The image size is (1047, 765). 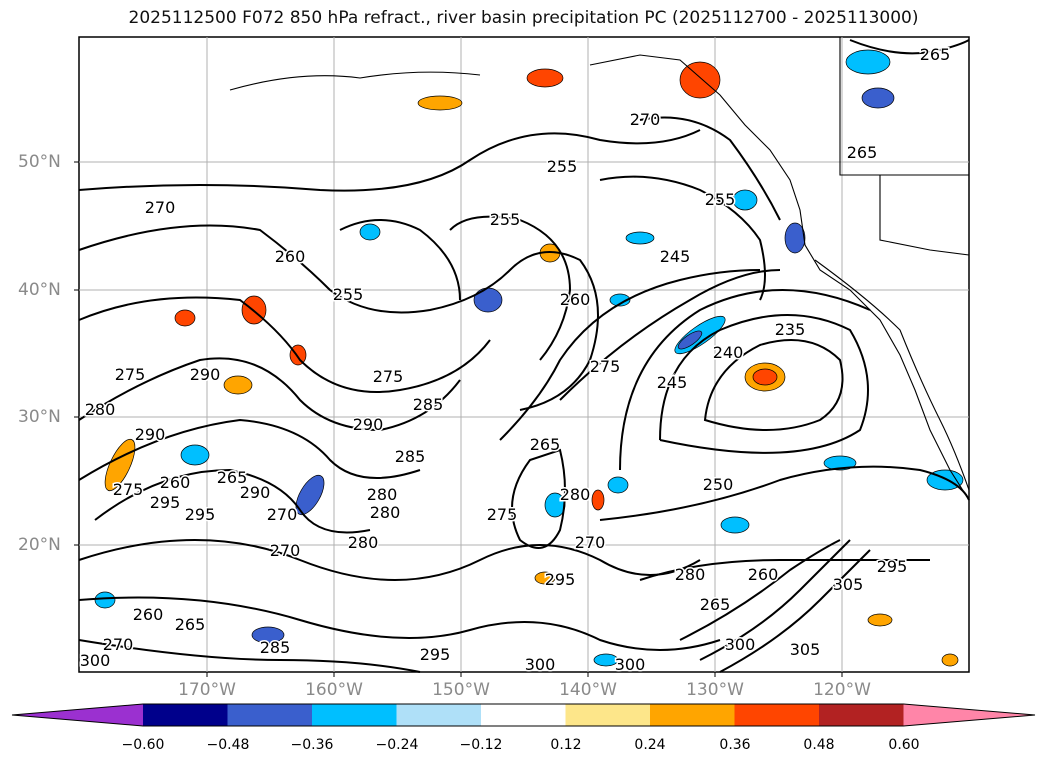 I want to click on colorbar-extend-low, so click(x=77, y=715).